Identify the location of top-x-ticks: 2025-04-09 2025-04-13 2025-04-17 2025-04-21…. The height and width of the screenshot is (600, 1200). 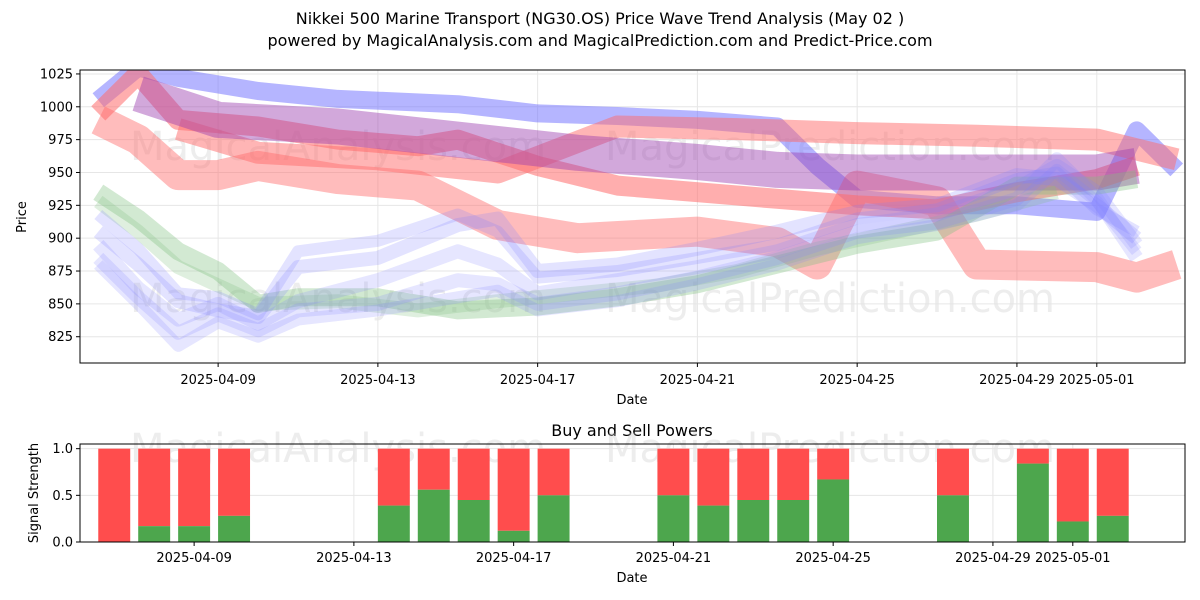
(657, 375).